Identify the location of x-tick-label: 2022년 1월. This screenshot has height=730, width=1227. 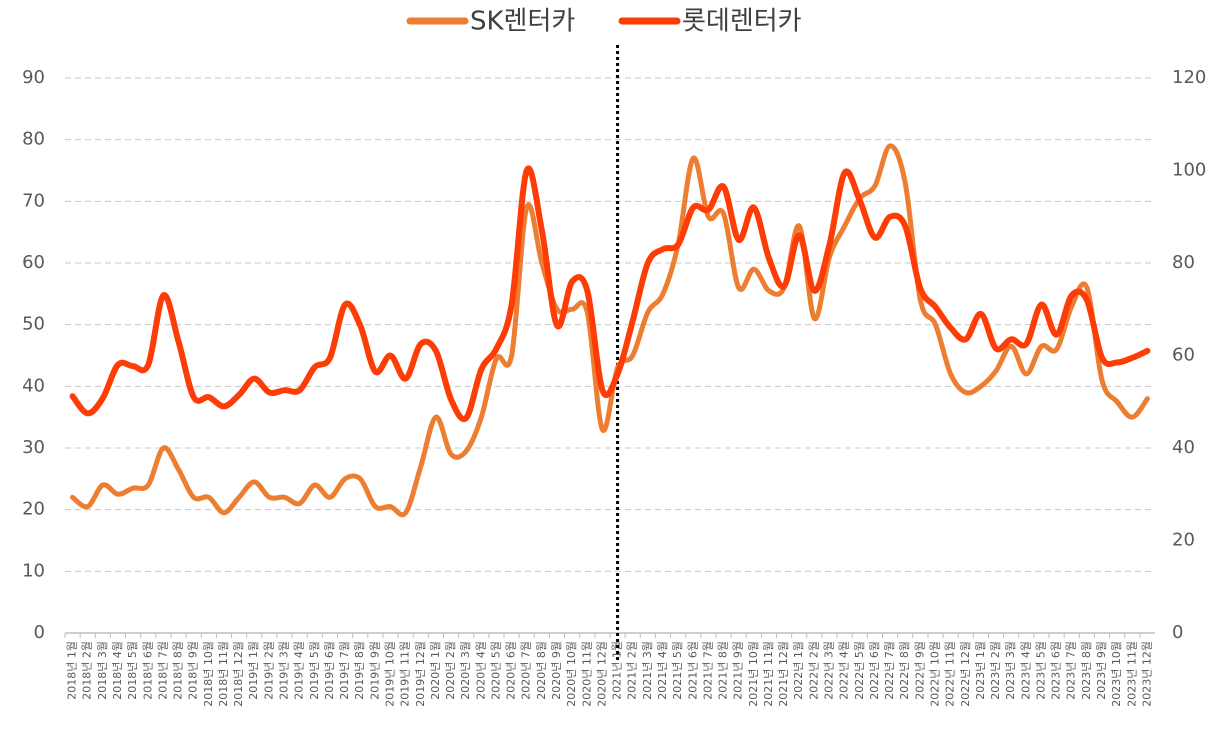
(798, 670).